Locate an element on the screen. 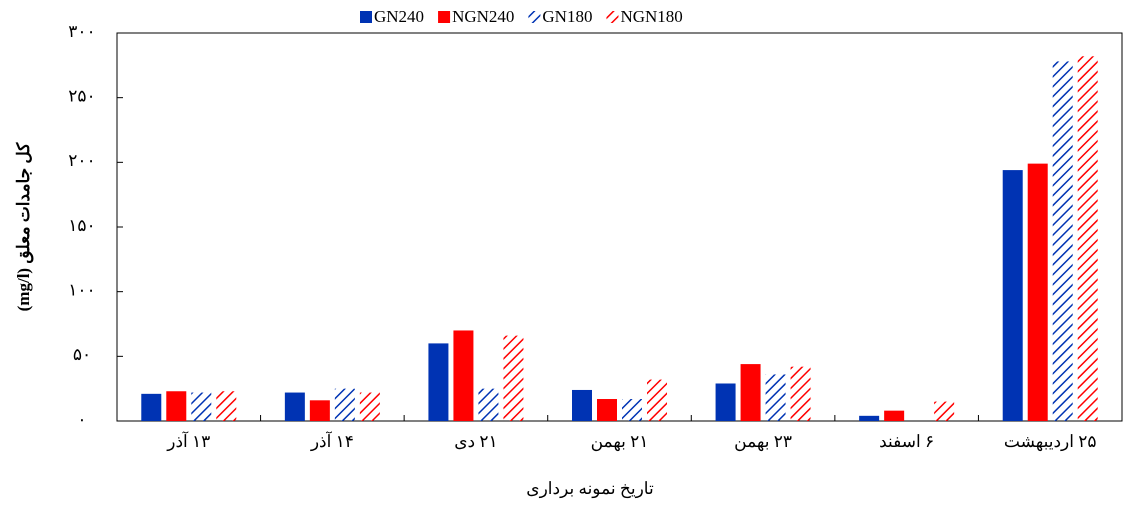 The width and height of the screenshot is (1132, 509). x-tick-label: ۲۱ بهمن is located at coordinates (620, 442).